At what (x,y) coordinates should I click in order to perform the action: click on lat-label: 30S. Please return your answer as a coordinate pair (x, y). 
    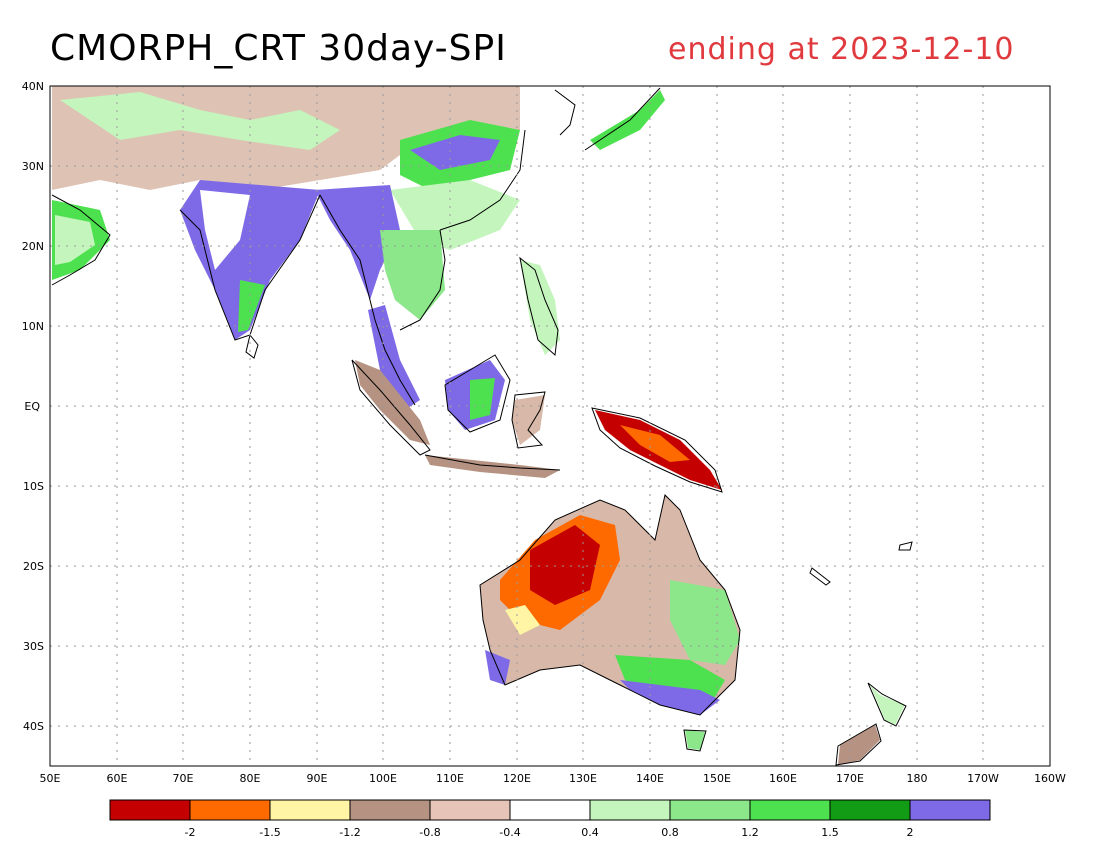
    Looking at the image, I should click on (33, 646).